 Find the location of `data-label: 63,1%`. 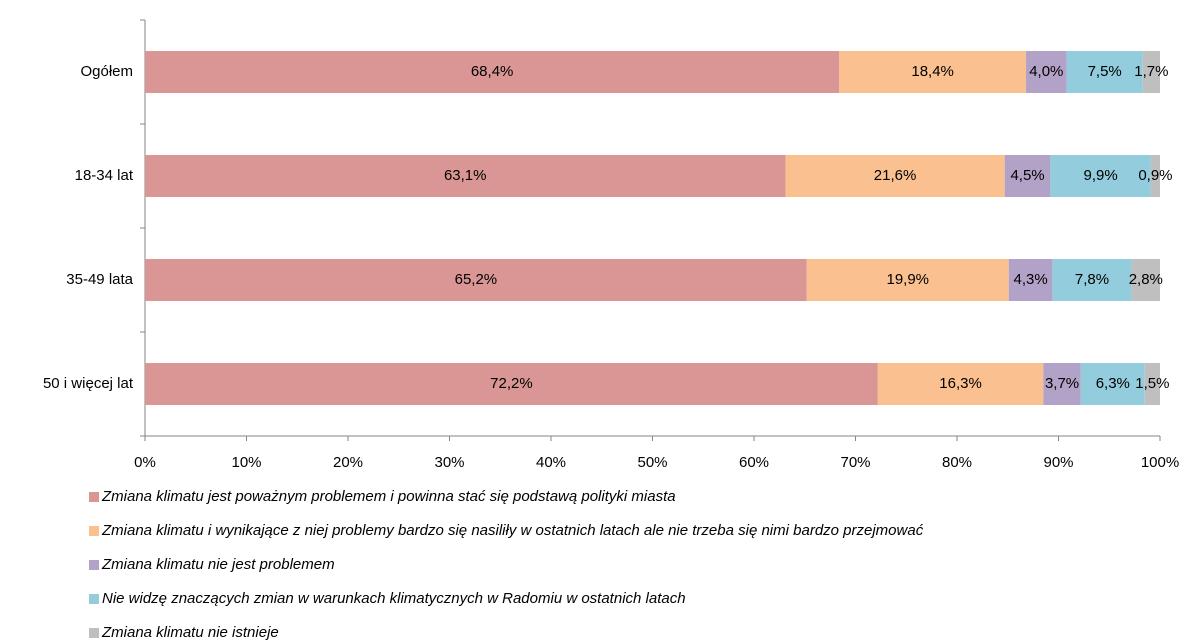

data-label: 63,1% is located at coordinates (465, 175).